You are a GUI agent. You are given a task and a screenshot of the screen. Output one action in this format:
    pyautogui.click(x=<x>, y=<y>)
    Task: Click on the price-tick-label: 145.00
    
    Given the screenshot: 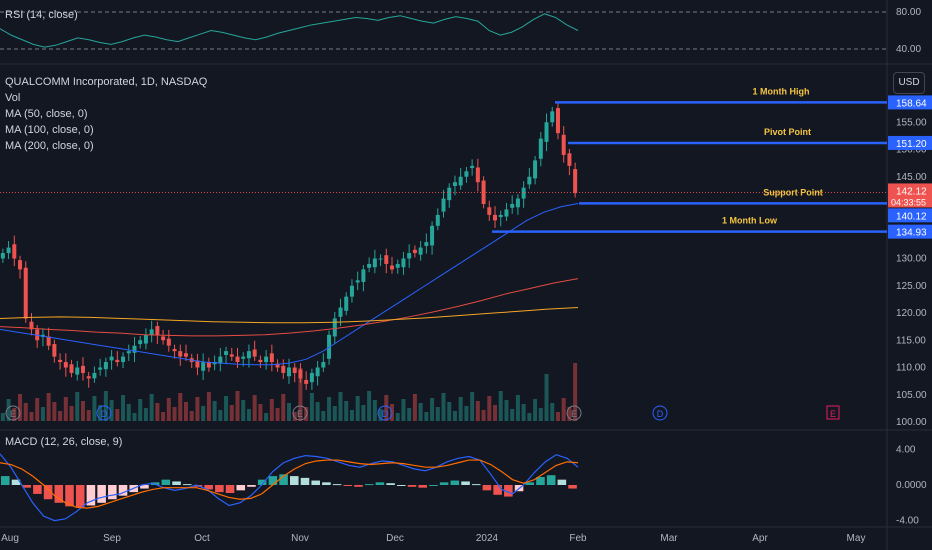 What is the action you would take?
    pyautogui.click(x=911, y=177)
    